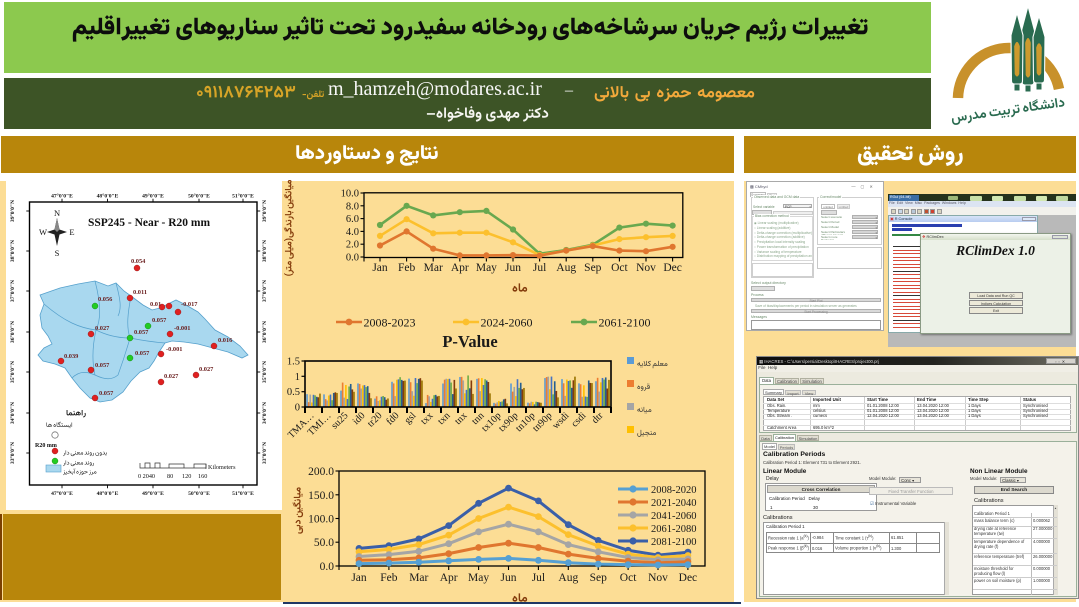  Describe the element at coordinates (293, 362) in the screenshot. I see `svg-text: 1.5` at that location.